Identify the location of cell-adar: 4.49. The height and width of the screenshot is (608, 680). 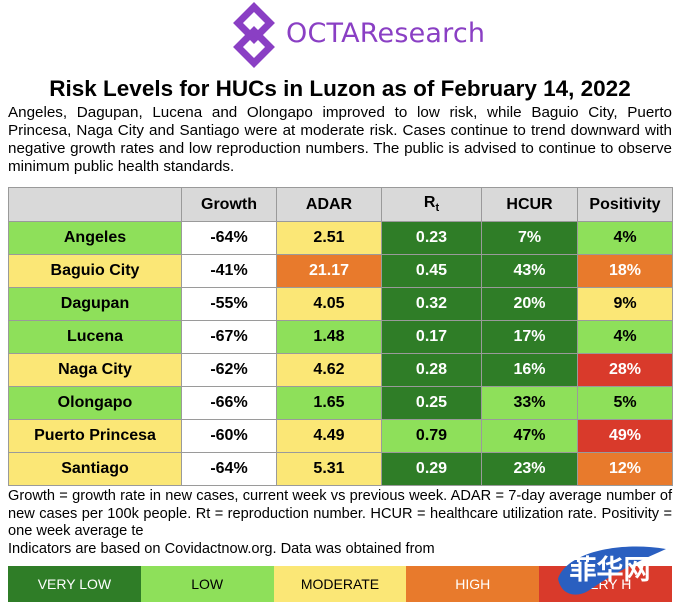
(329, 436).